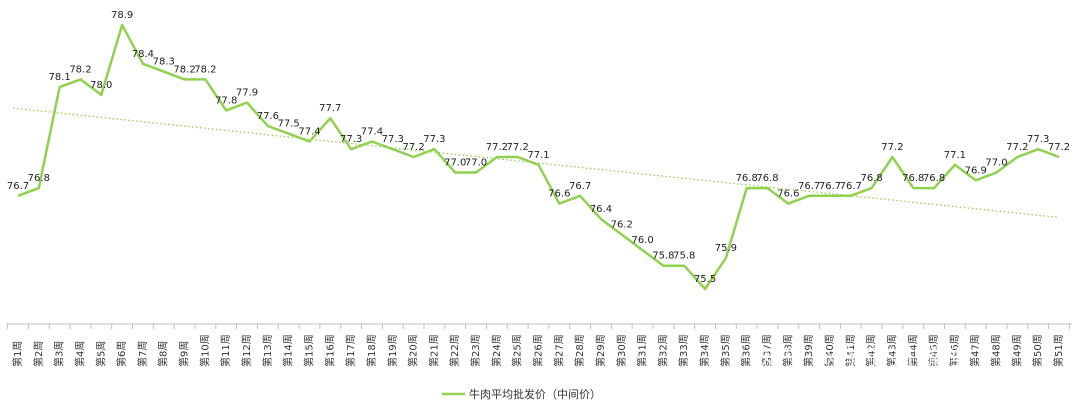 The image size is (1080, 405). I want to click on x-tick-label: 第45周, so click(933, 350).